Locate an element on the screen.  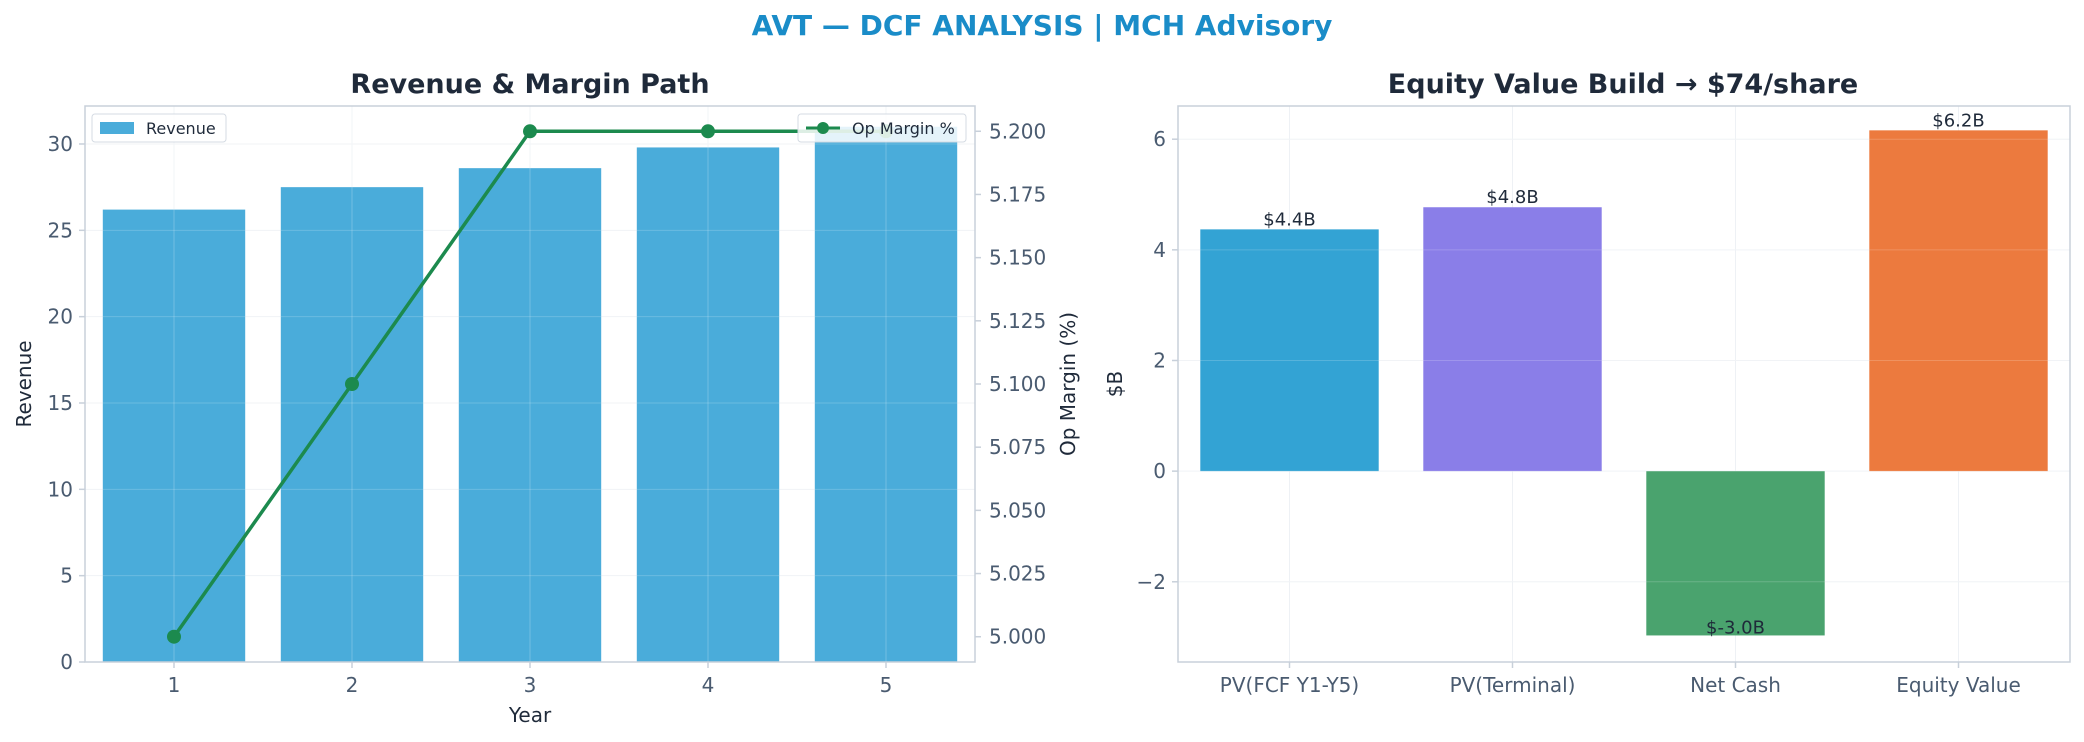
revenue-legend-box is located at coordinates (159, 128).